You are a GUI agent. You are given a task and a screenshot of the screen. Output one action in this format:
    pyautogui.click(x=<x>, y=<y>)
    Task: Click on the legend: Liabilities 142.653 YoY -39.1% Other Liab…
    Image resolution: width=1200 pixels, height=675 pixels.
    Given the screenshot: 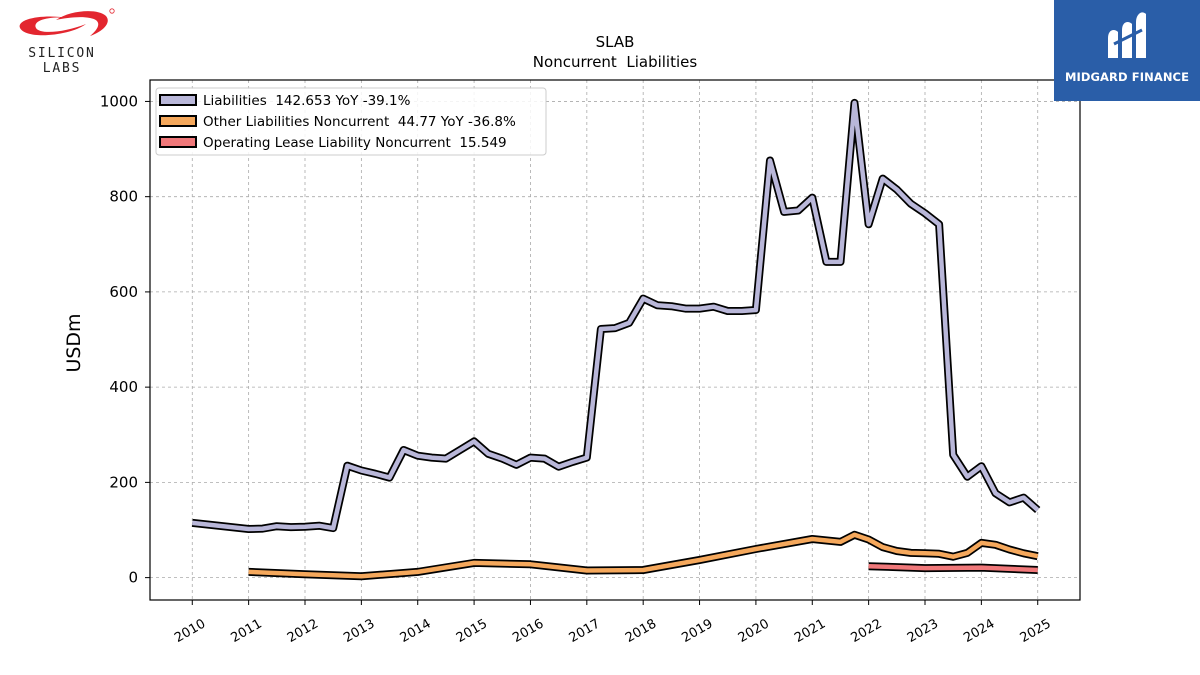 What is the action you would take?
    pyautogui.click(x=351, y=121)
    